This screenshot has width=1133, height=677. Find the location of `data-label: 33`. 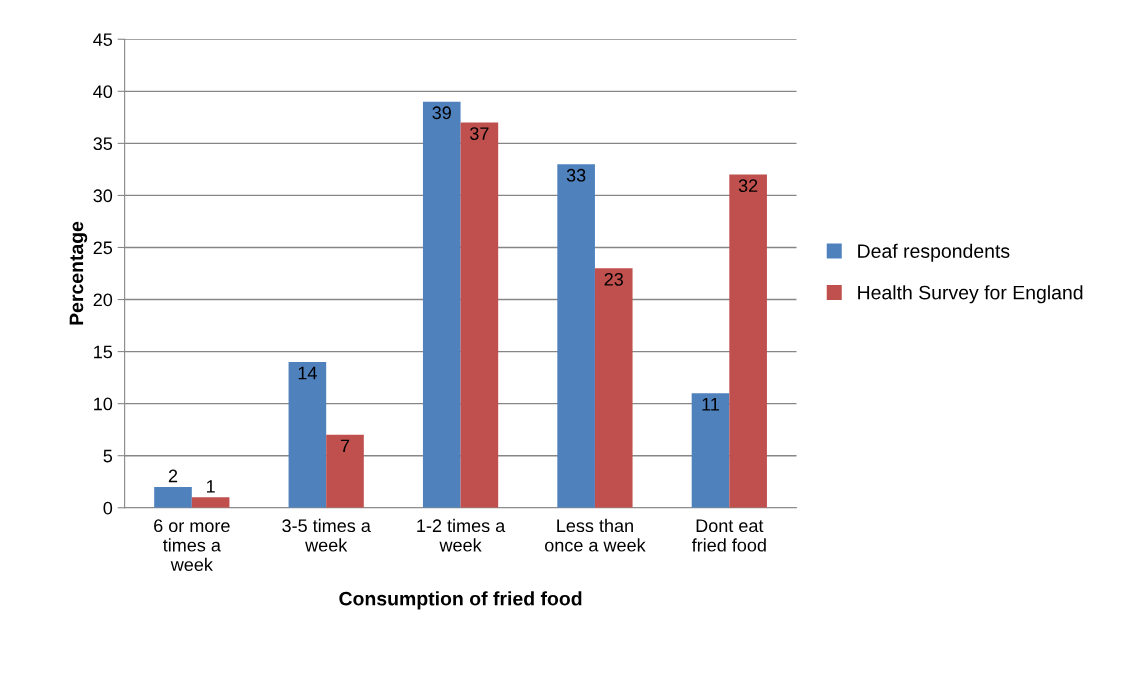

data-label: 33 is located at coordinates (576, 175).